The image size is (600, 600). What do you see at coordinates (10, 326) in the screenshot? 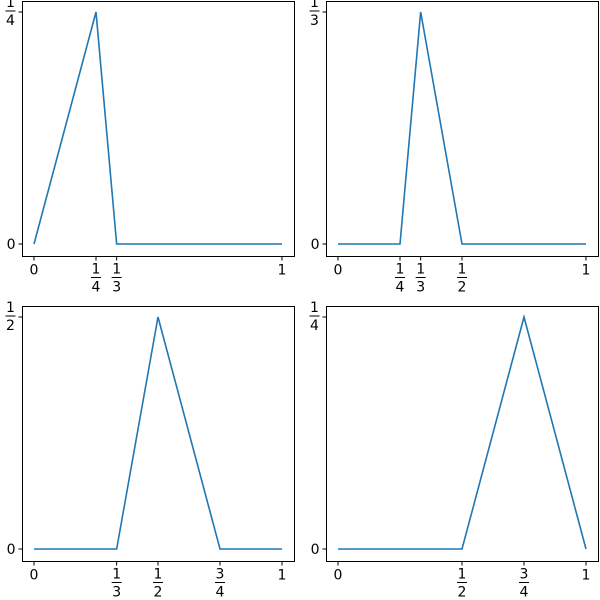
I see `y-tick-label-denominator: 2` at bounding box center [10, 326].